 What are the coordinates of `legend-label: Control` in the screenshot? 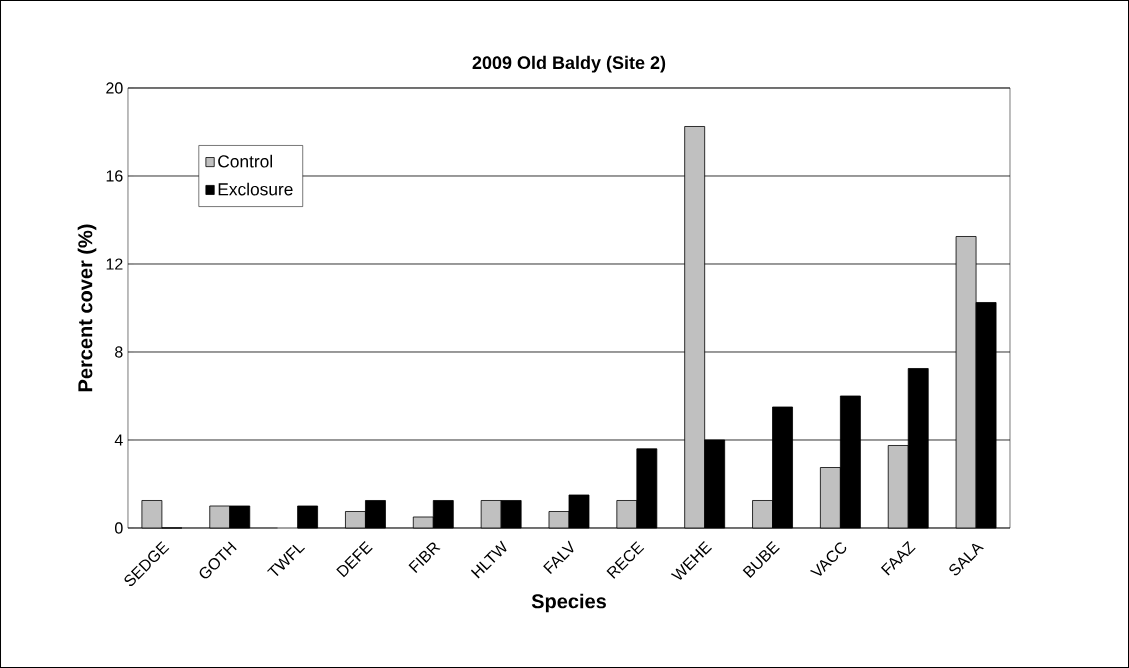 It's located at (245, 161).